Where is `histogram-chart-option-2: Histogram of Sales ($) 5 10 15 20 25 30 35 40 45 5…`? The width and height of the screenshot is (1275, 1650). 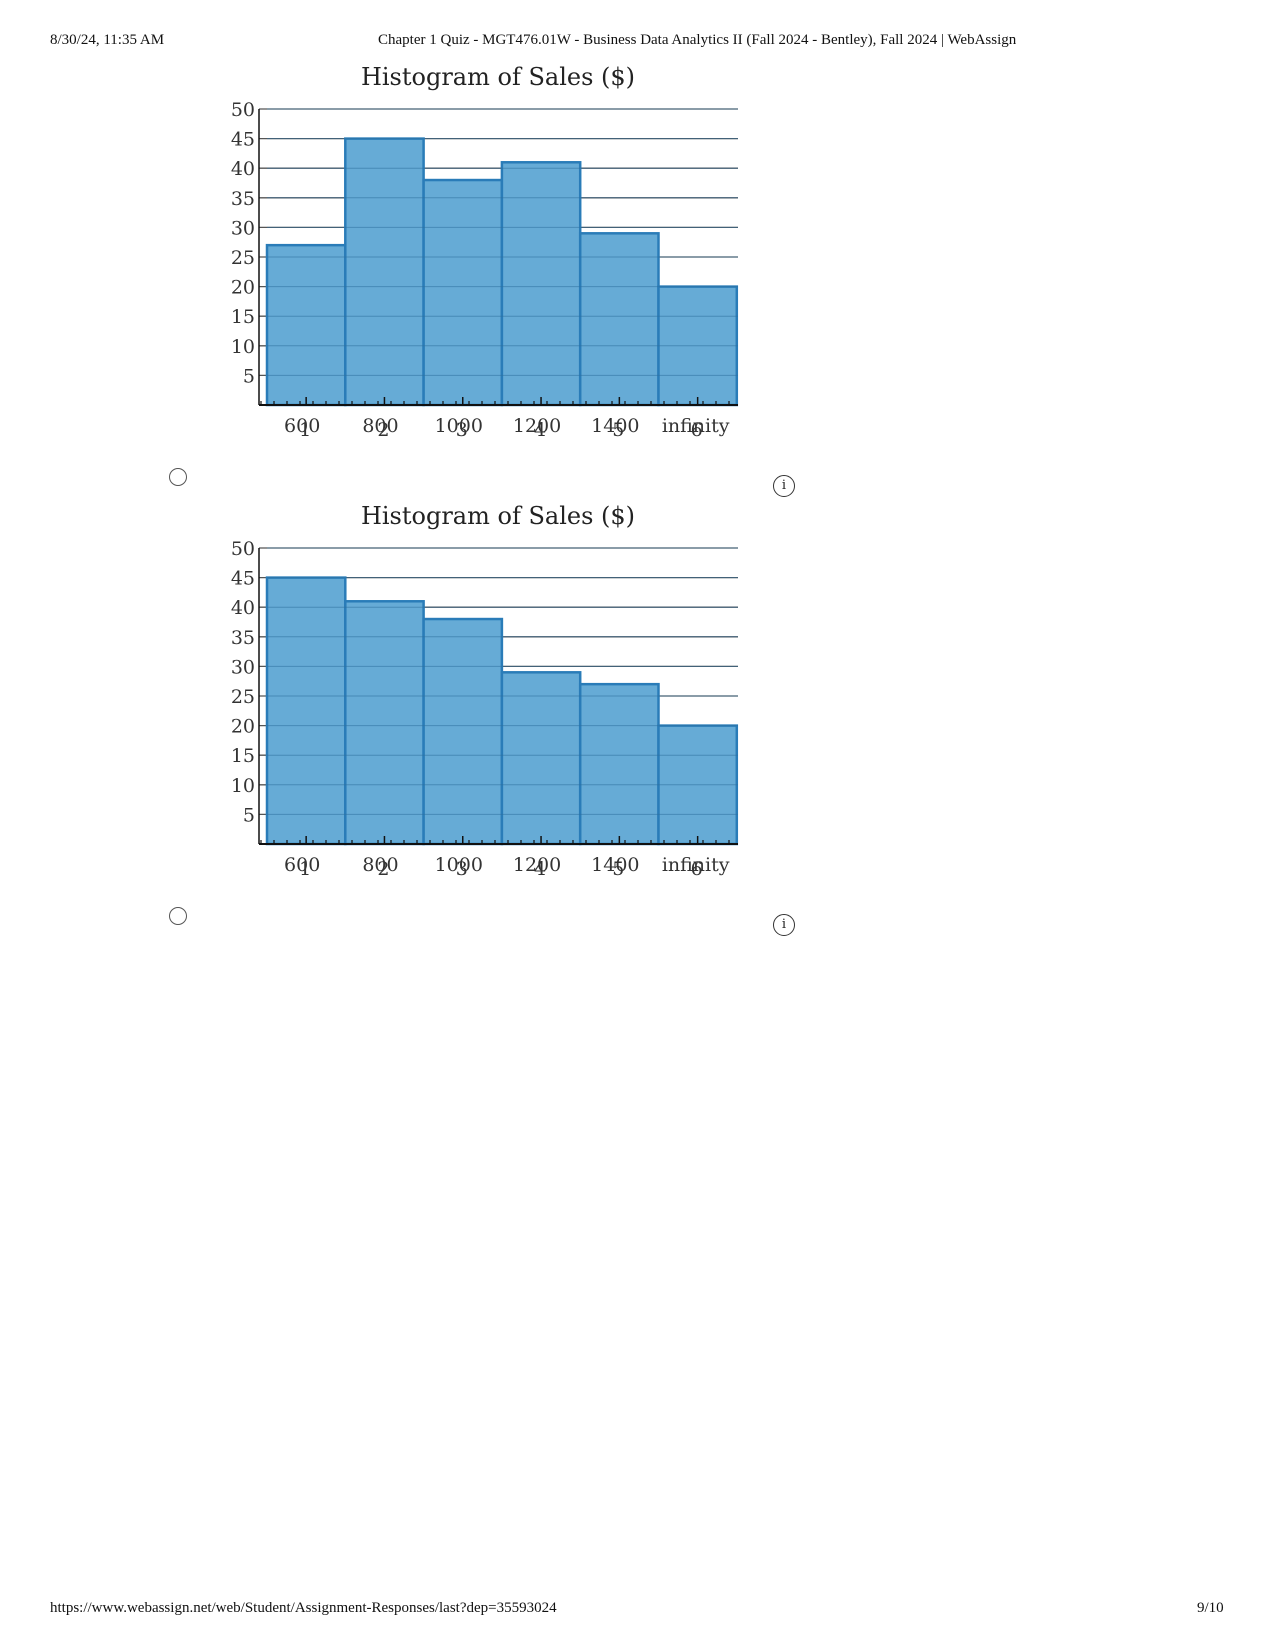
histogram-chart-option-2: Histogram of Sales ($) 5 10 15 20 25 30 35 40 45 5… is located at coordinates (490, 704).